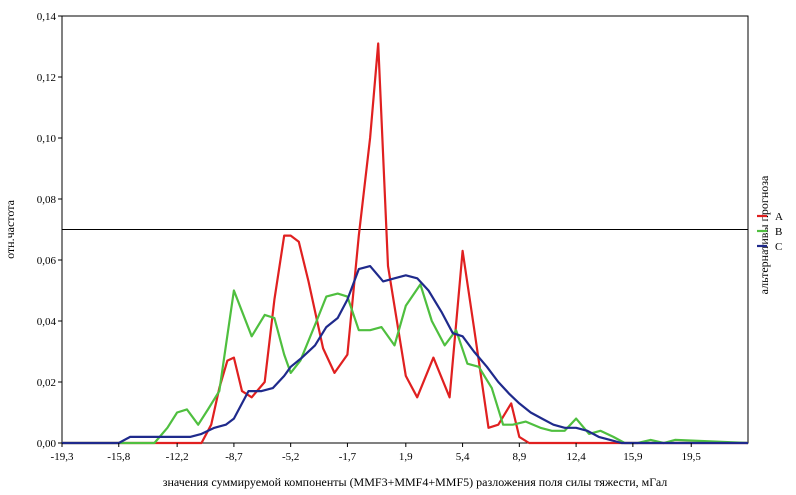  Describe the element at coordinates (46, 78) in the screenshot. I see `y-tick-label: 0,12` at that location.